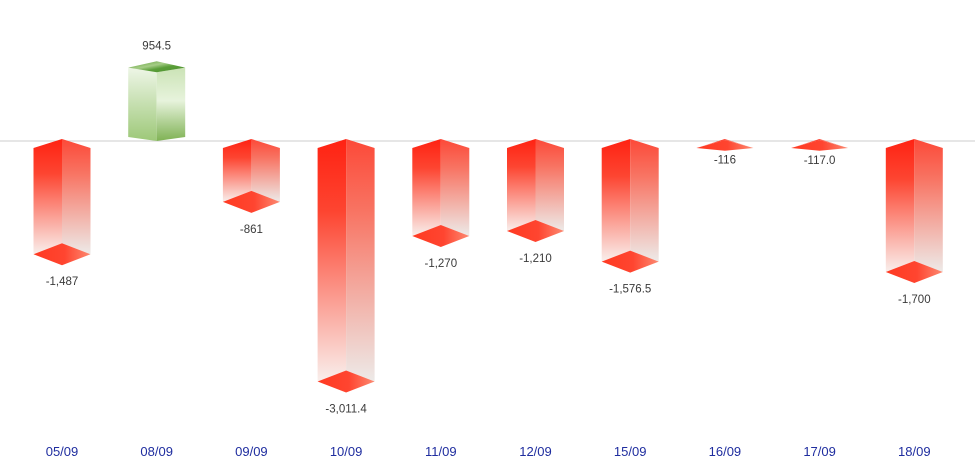 The image size is (975, 470). Describe the element at coordinates (914, 451) in the screenshot. I see `x-axis-label: 18/09` at that location.